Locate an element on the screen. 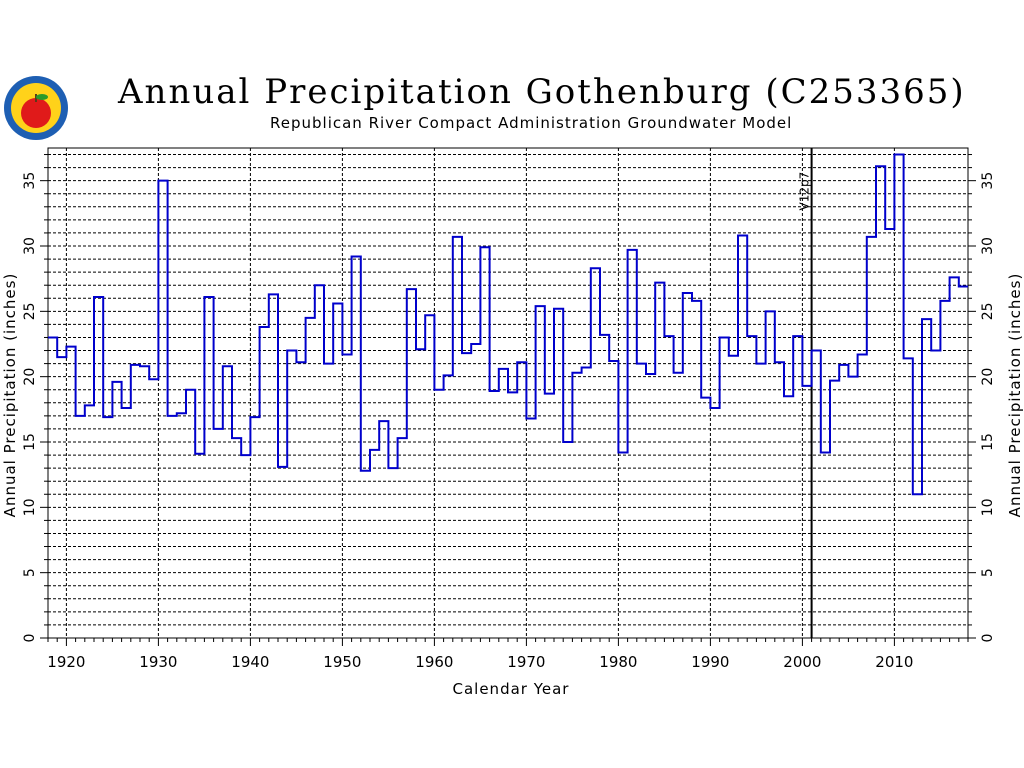 The image size is (1024, 768). x-tick-label: 2010 is located at coordinates (894, 662).